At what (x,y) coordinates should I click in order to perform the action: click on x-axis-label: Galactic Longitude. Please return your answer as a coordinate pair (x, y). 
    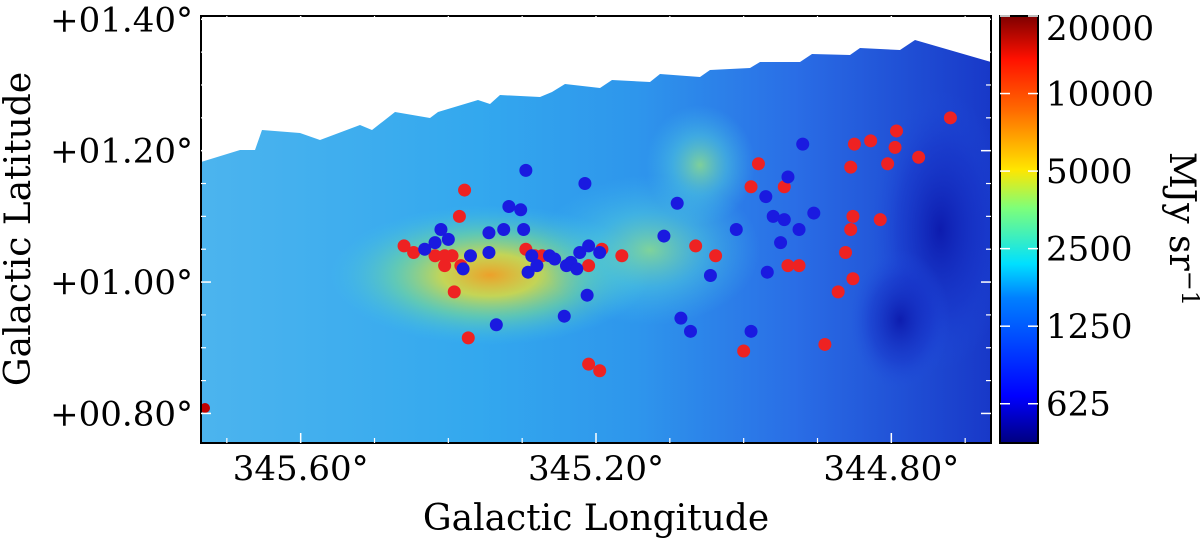
    Looking at the image, I should click on (596, 518).